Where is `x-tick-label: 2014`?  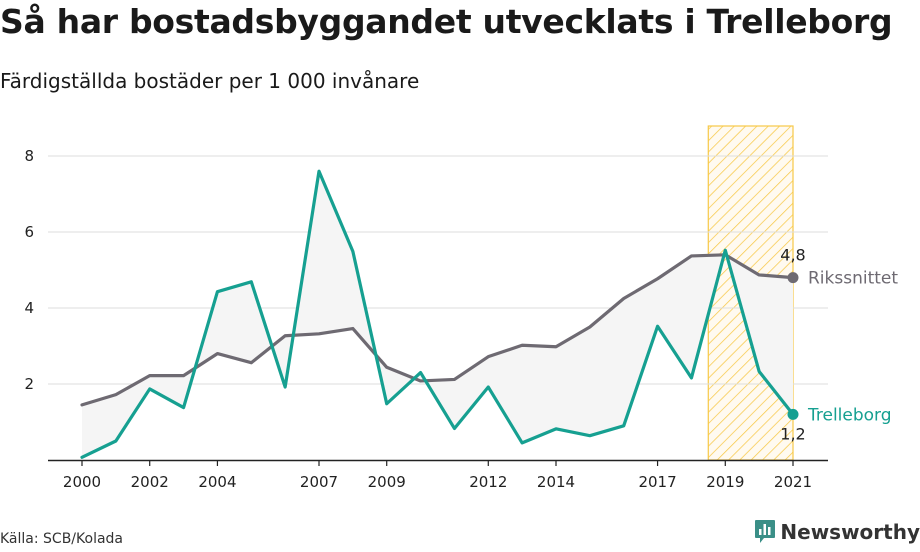 x-tick-label: 2014 is located at coordinates (556, 482).